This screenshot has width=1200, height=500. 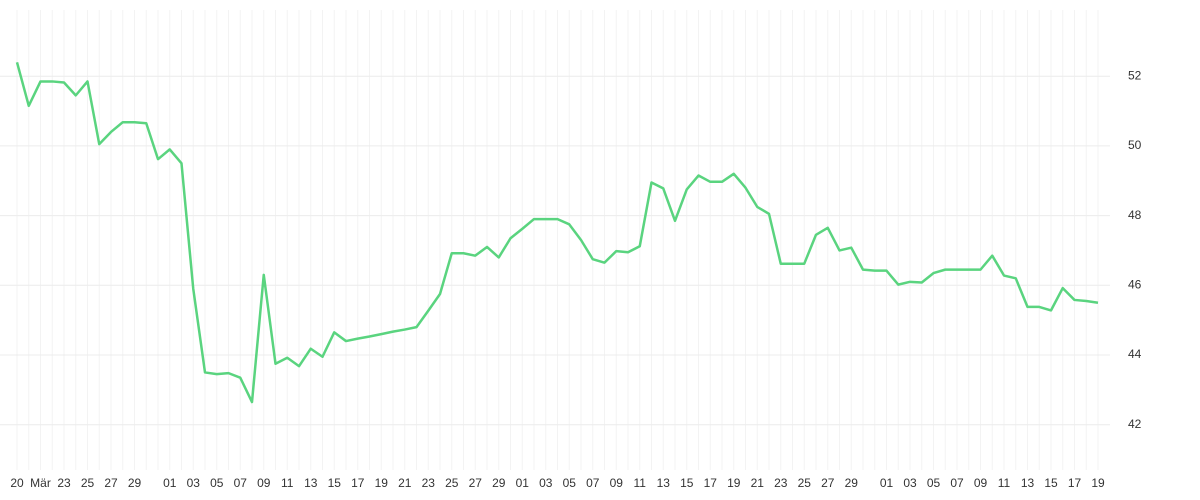 I want to click on y-tick-label: 42, so click(x=1135, y=424).